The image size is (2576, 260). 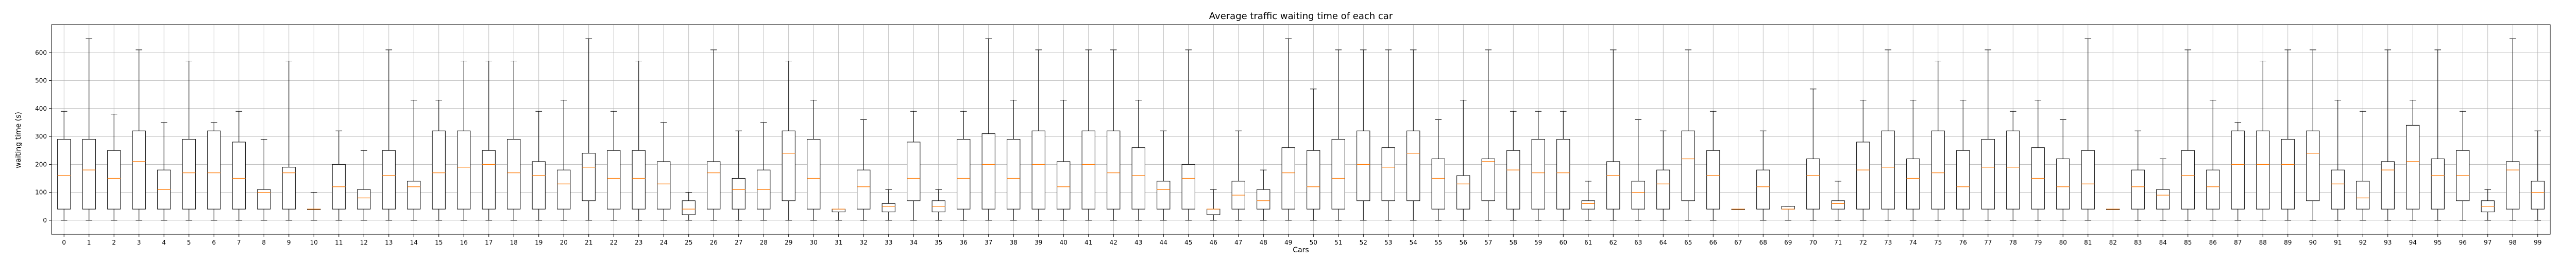 I want to click on x-tick-label: 69, so click(x=1788, y=242).